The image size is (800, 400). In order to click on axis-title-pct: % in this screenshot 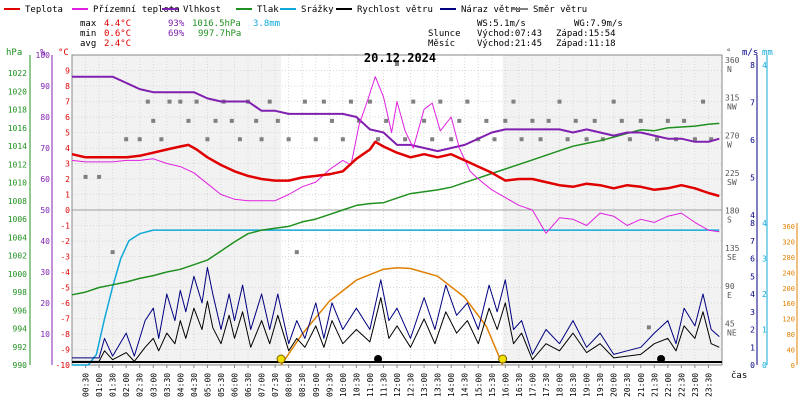, I will do `click(43, 53)`.